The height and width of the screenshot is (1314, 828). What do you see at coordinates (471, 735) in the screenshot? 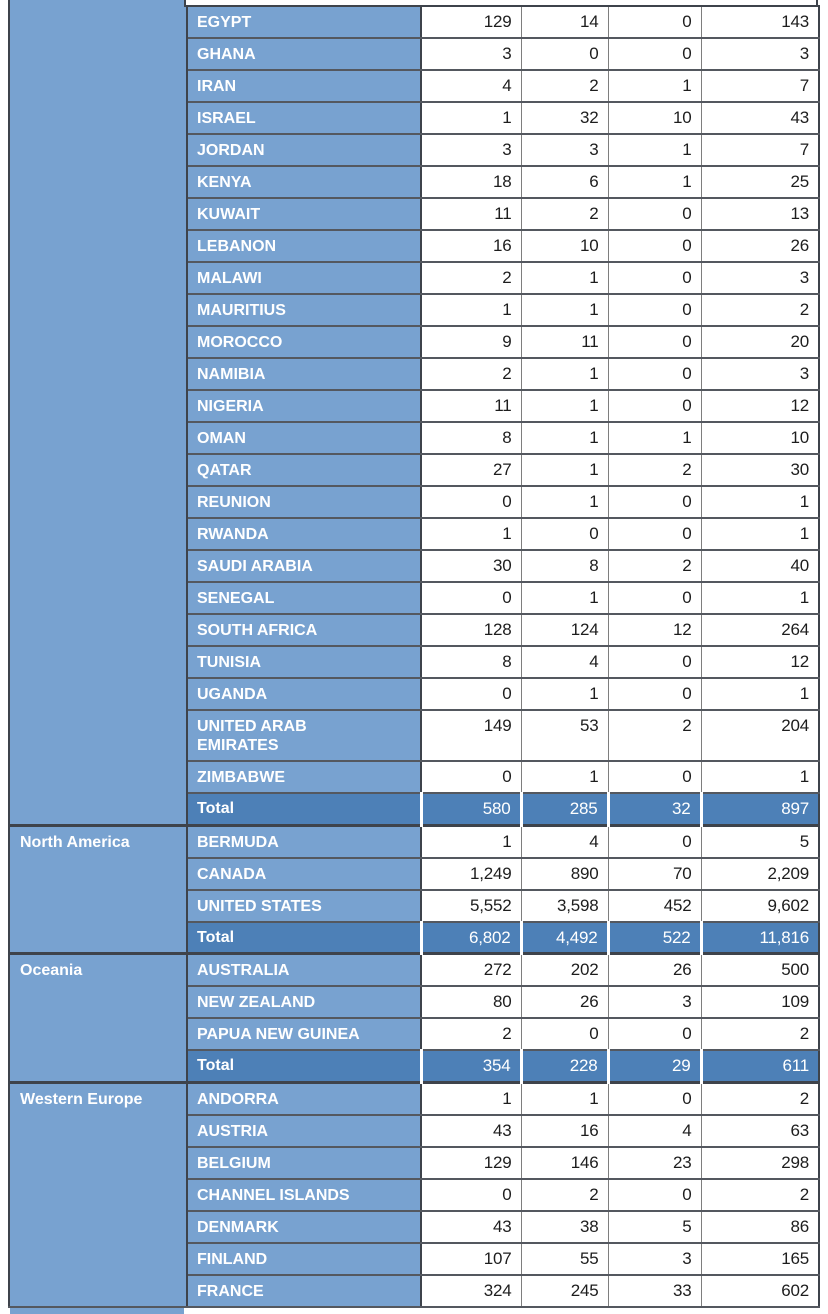
I see `value-cell: 149` at bounding box center [471, 735].